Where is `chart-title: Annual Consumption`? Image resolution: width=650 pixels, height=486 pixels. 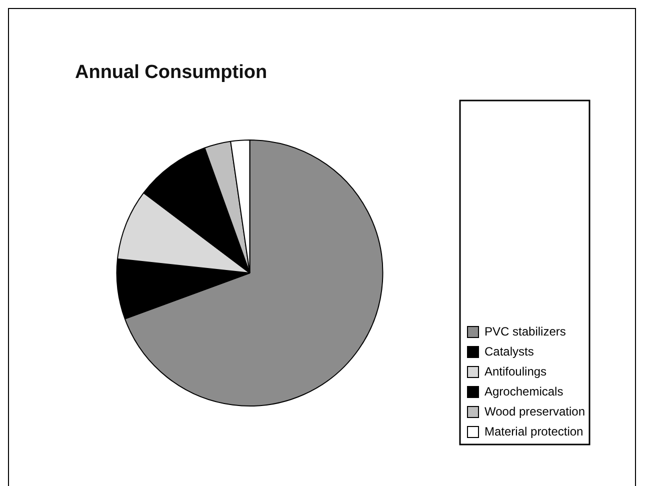 chart-title: Annual Consumption is located at coordinates (171, 73).